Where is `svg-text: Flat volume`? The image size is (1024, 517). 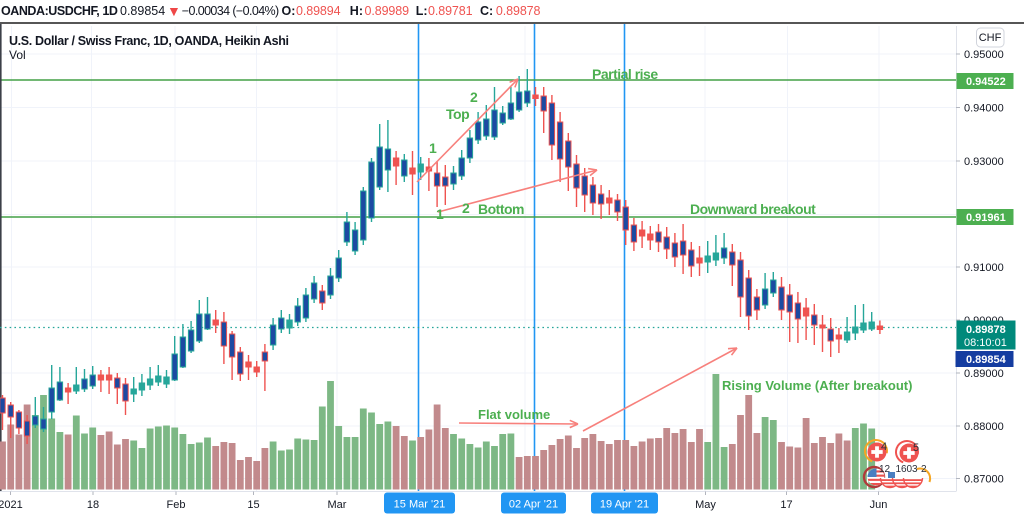 svg-text: Flat volume is located at coordinates (514, 414).